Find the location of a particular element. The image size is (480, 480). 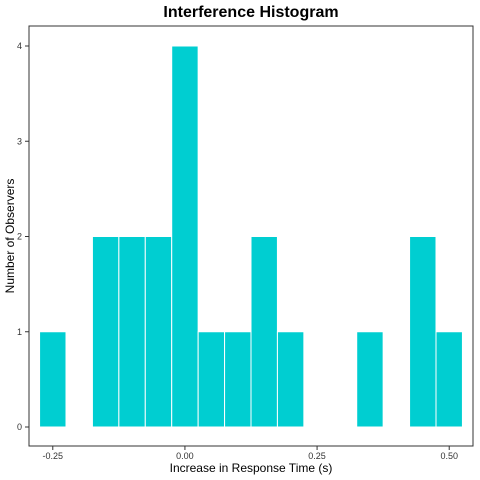

x-tick-label: 0.25 is located at coordinates (317, 456).